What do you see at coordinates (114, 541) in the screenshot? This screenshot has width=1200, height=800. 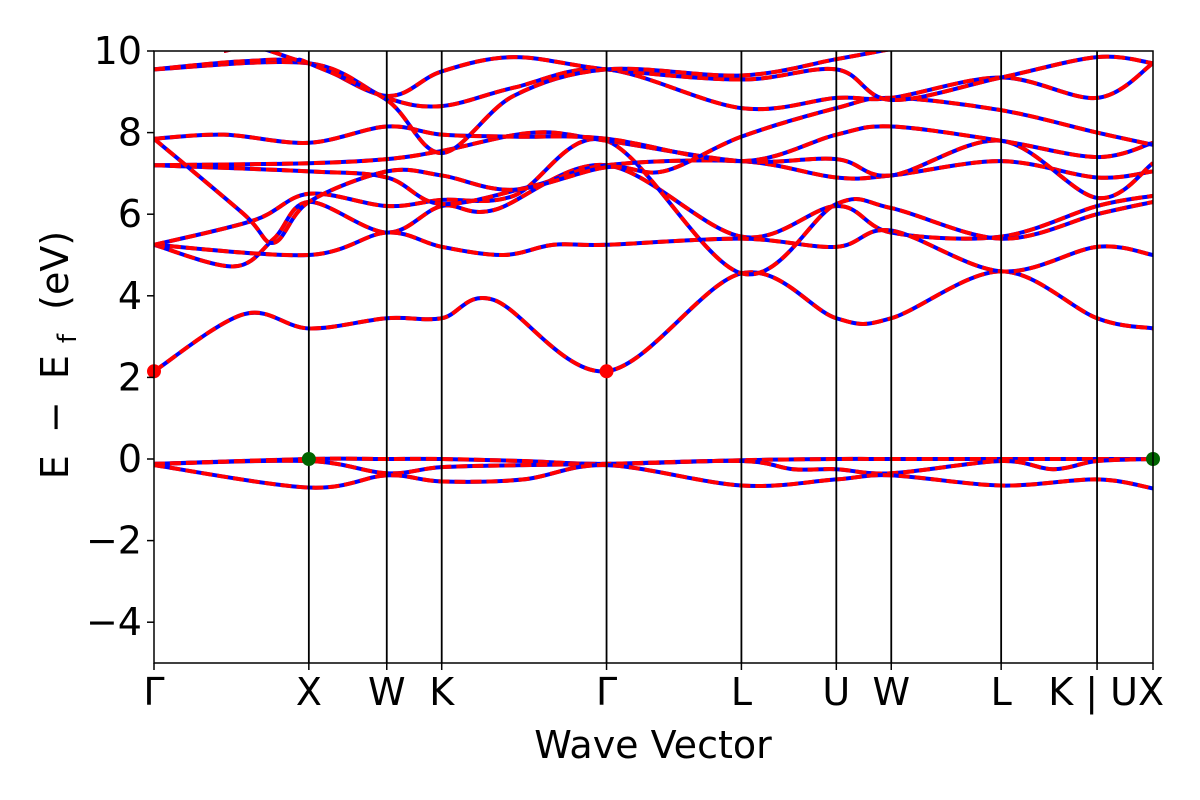 I see `y-tick-label: −2` at bounding box center [114, 541].